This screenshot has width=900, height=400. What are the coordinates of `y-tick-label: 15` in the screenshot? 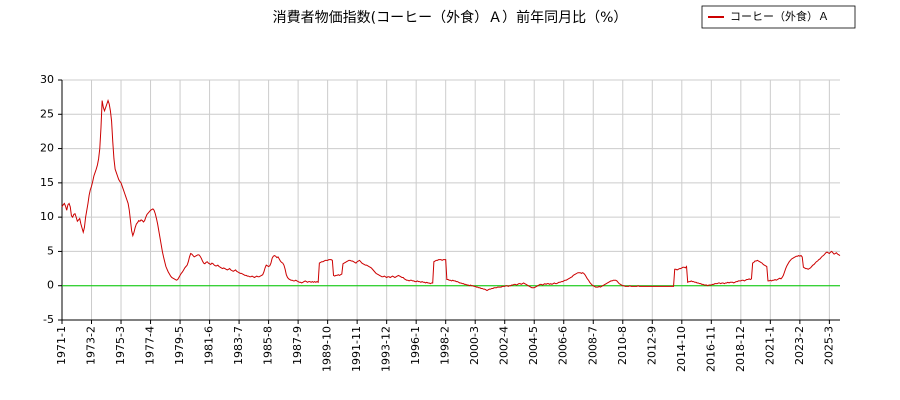 It's located at (47, 182).